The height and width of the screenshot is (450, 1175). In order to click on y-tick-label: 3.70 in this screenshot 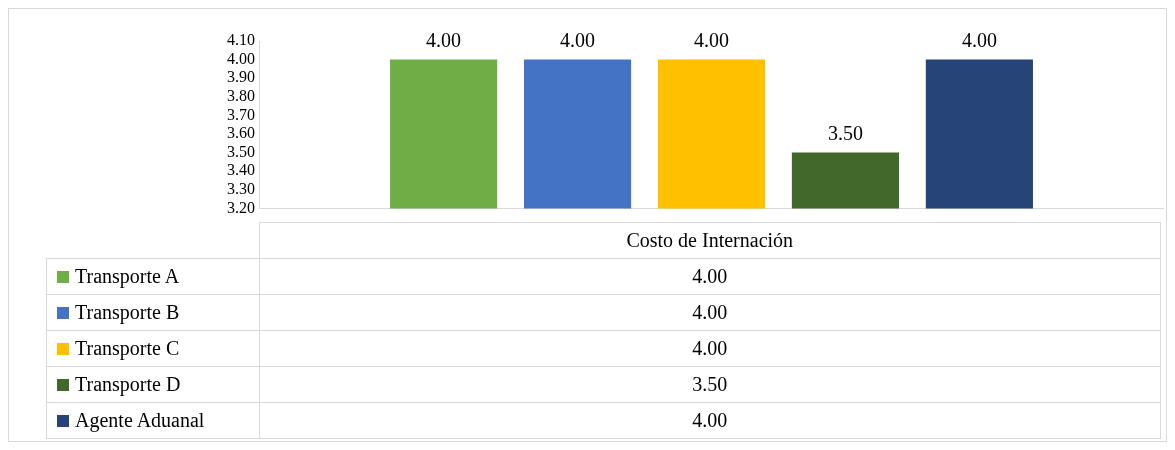, I will do `click(241, 114)`.